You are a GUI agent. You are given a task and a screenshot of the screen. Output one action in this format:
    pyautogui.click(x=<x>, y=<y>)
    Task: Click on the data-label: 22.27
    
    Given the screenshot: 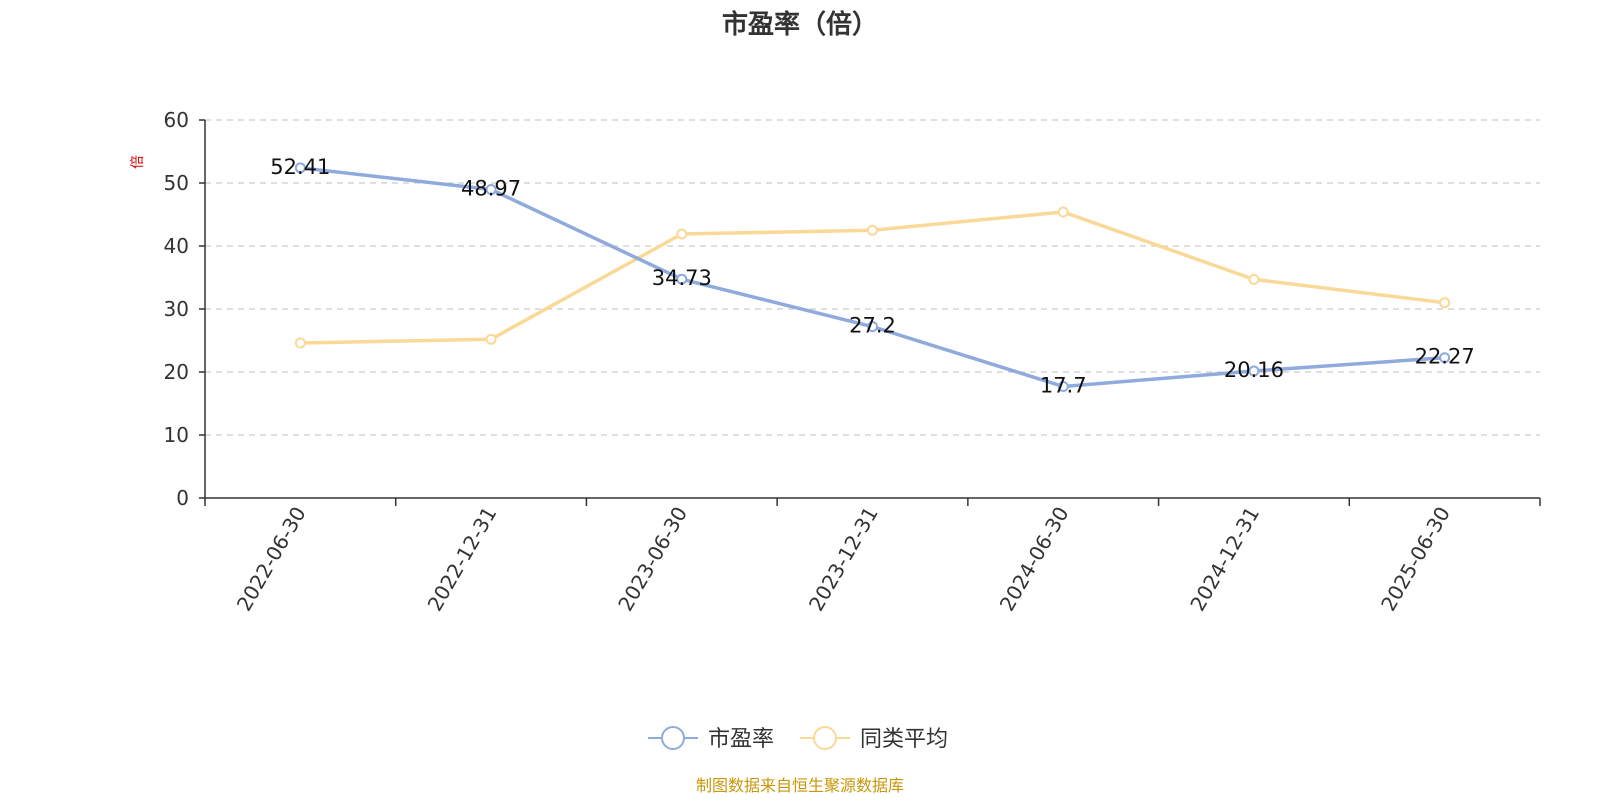 What is the action you would take?
    pyautogui.click(x=1445, y=357)
    